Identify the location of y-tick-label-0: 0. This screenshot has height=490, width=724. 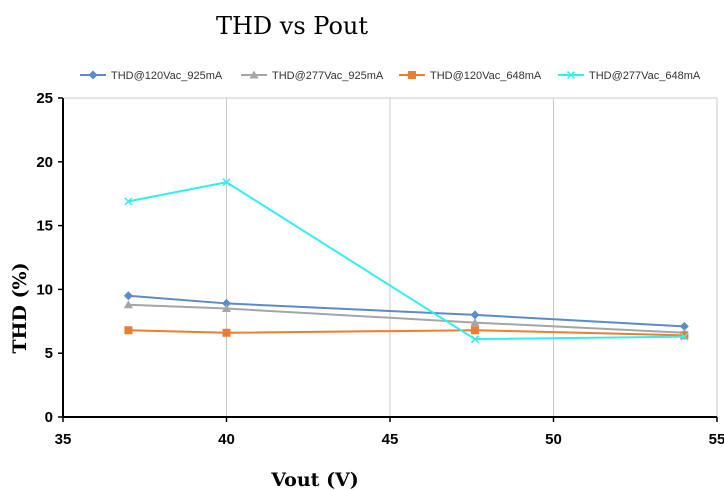
(49, 417).